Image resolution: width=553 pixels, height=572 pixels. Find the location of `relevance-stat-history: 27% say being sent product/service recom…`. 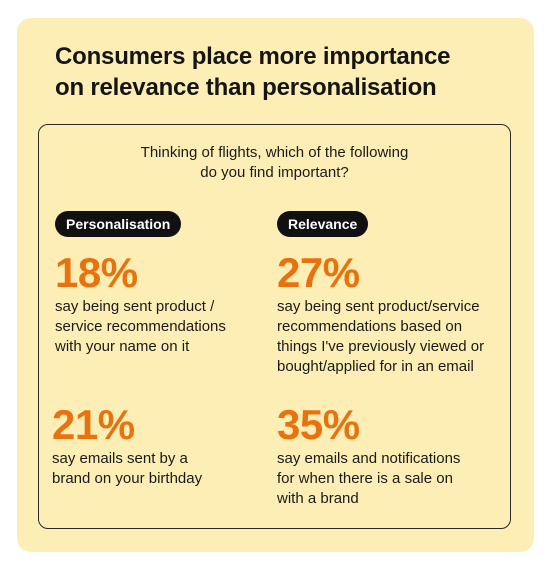

relevance-stat-history: 27% say being sent product/service recom… is located at coordinates (392, 314).